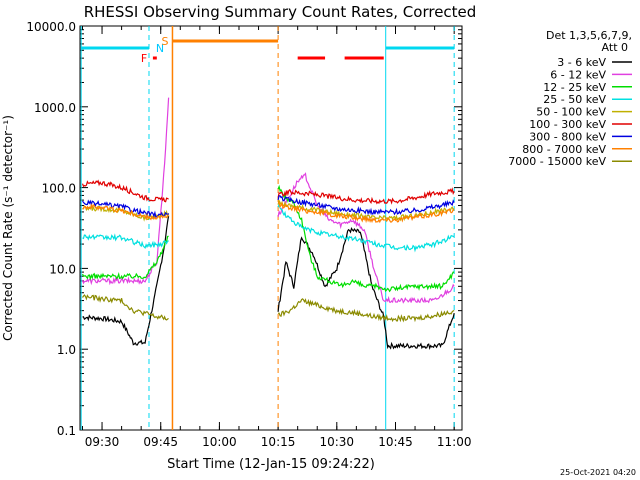 Image resolution: width=640 pixels, height=480 pixels. I want to click on flag-letter-n: N, so click(160, 48).